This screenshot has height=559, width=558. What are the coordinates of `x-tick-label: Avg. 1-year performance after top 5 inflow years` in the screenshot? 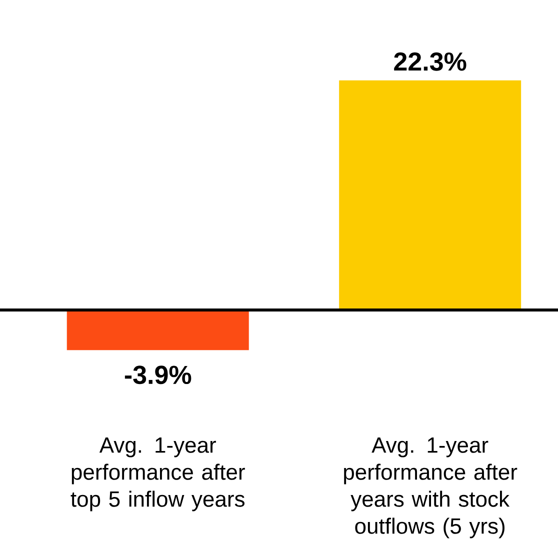 It's located at (157, 475).